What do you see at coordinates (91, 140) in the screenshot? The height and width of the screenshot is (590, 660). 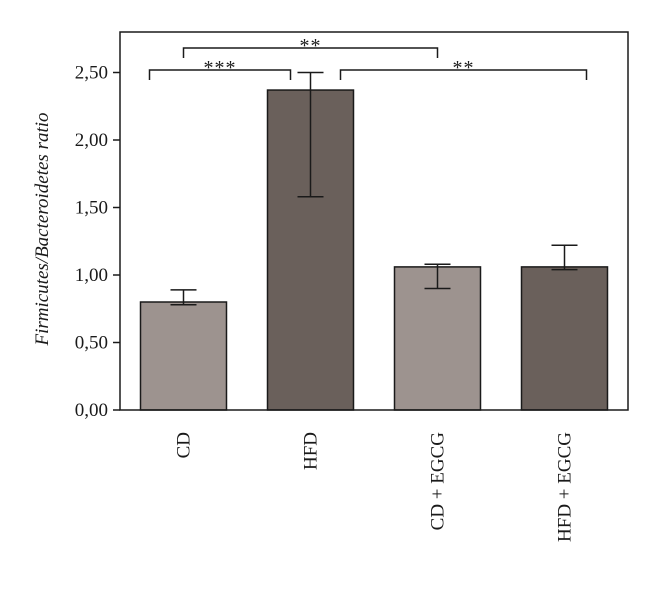 I see `y-tick-label: 2,00` at bounding box center [91, 140].